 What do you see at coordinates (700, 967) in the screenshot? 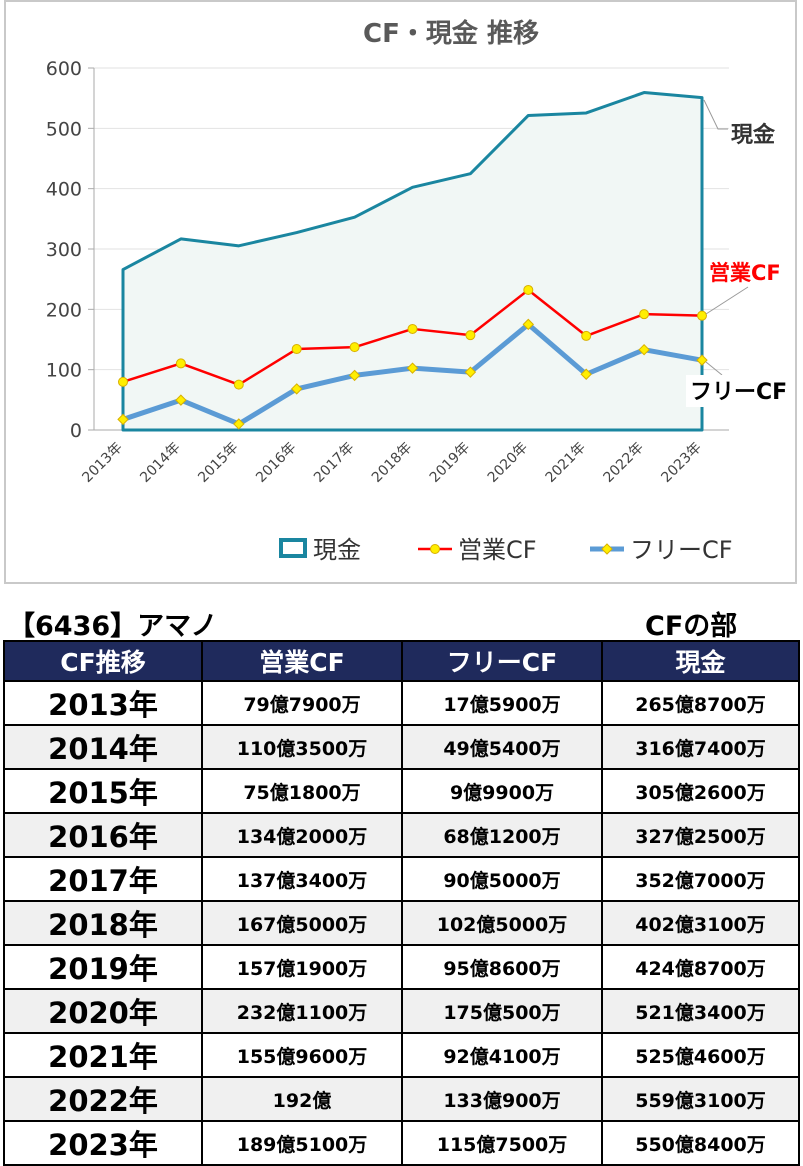
I see `row-cash: 424億8700万` at bounding box center [700, 967].